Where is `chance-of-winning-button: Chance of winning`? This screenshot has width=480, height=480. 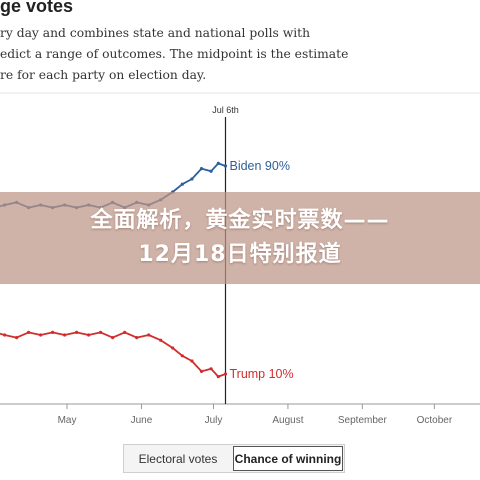
chance-of-winning-button: Chance of winning is located at coordinates (288, 458).